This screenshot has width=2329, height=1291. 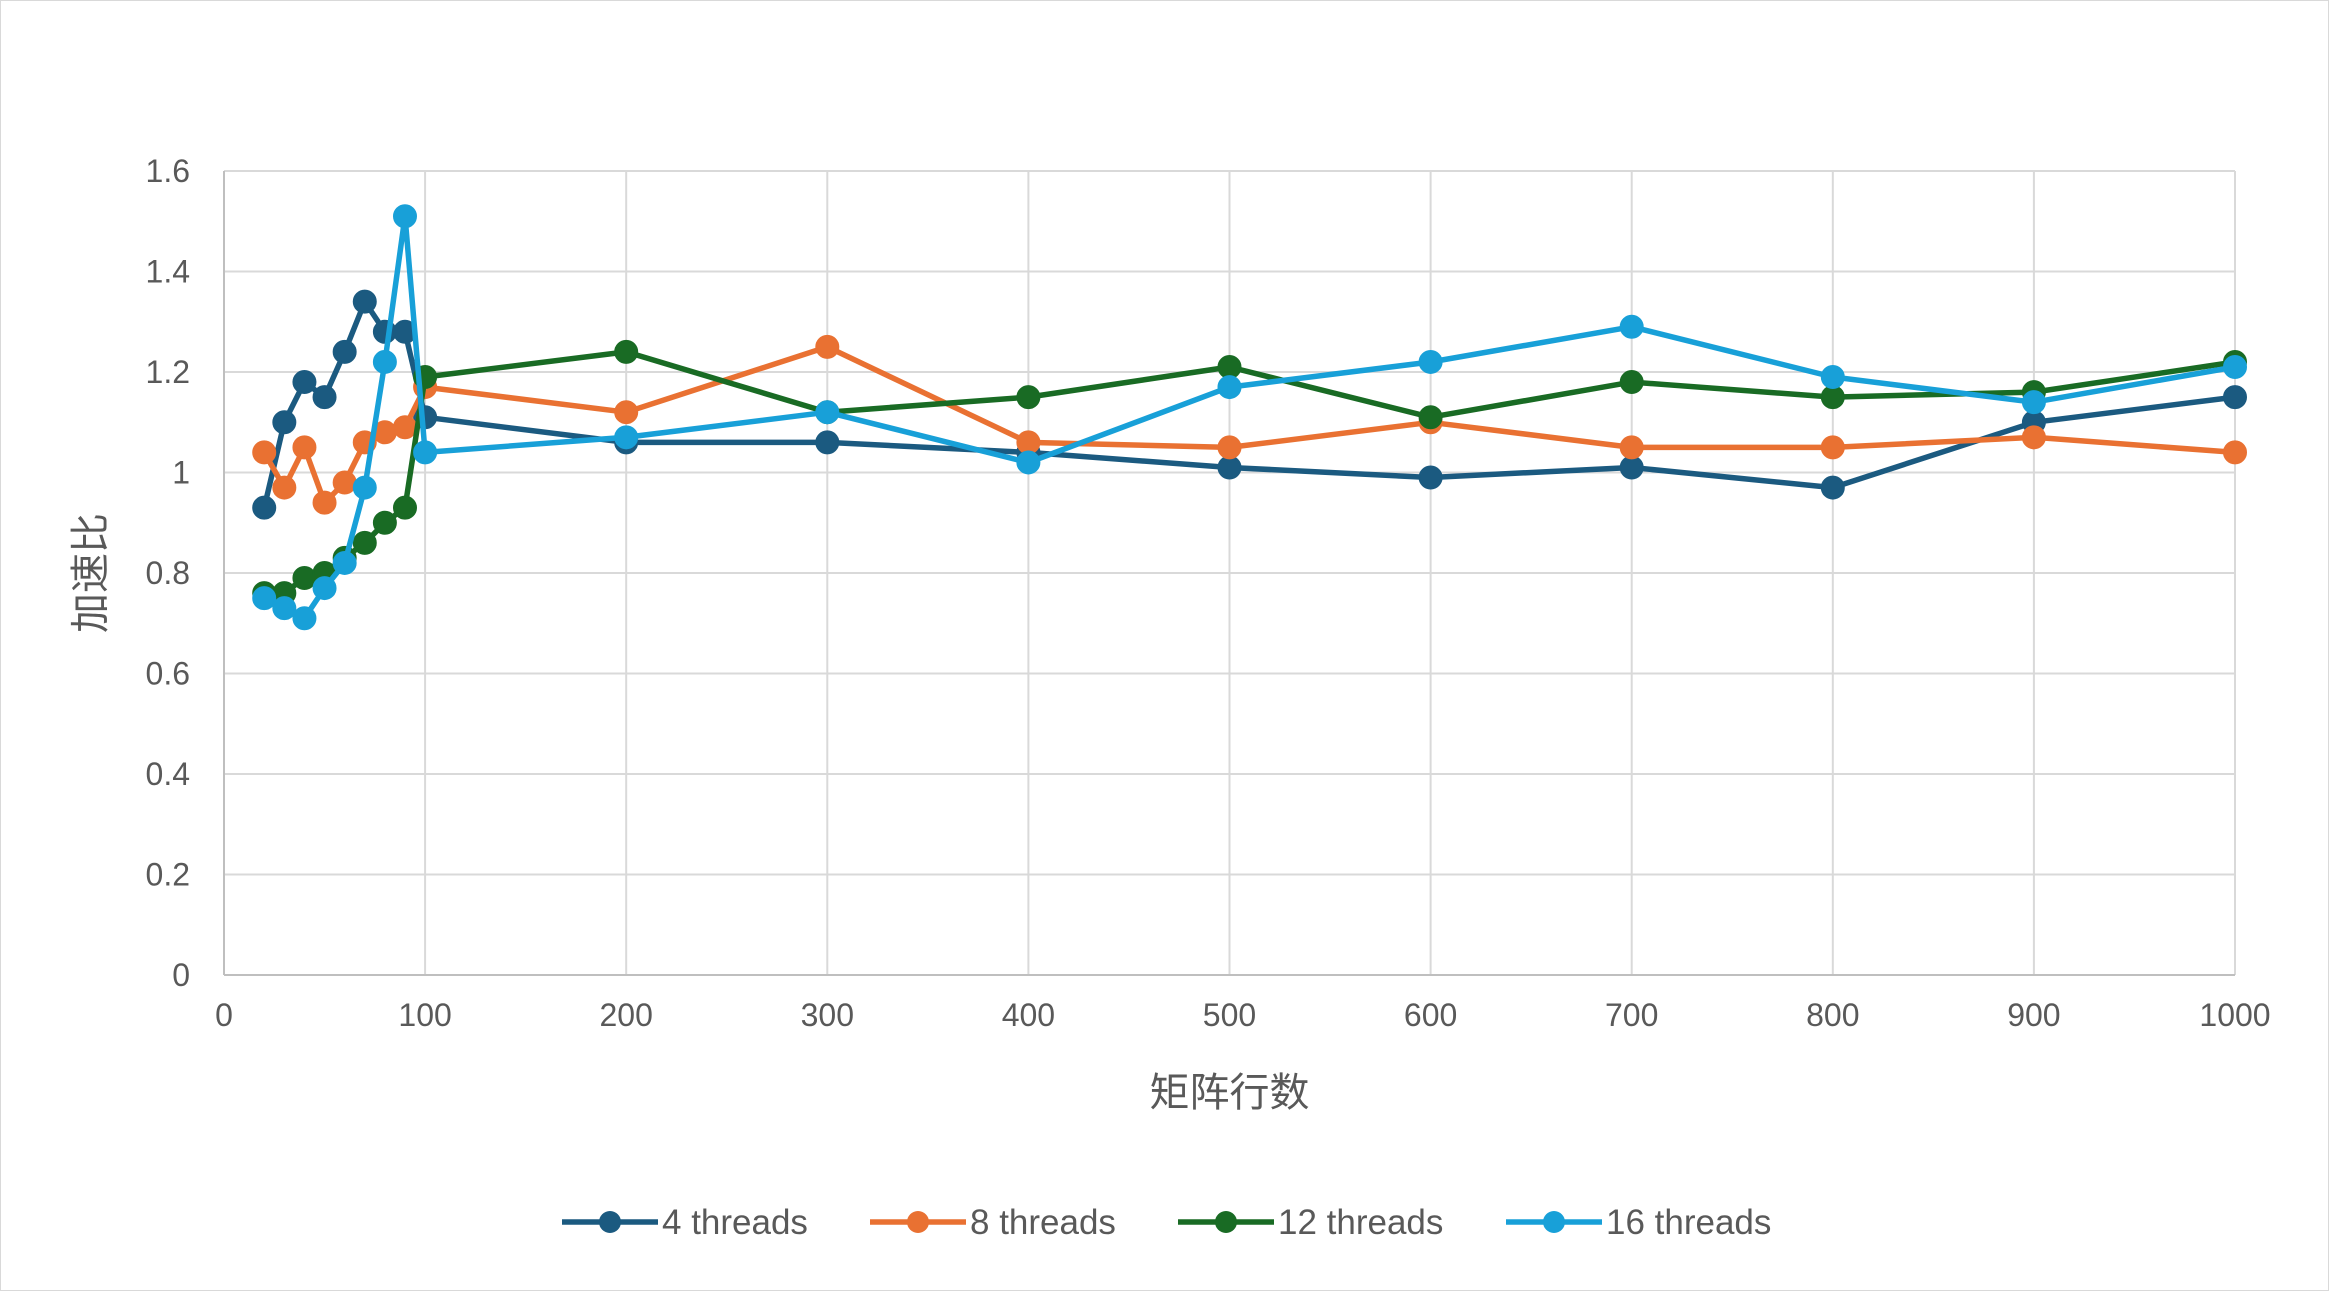 I want to click on x-tick-label: 700, so click(x=1631, y=1015).